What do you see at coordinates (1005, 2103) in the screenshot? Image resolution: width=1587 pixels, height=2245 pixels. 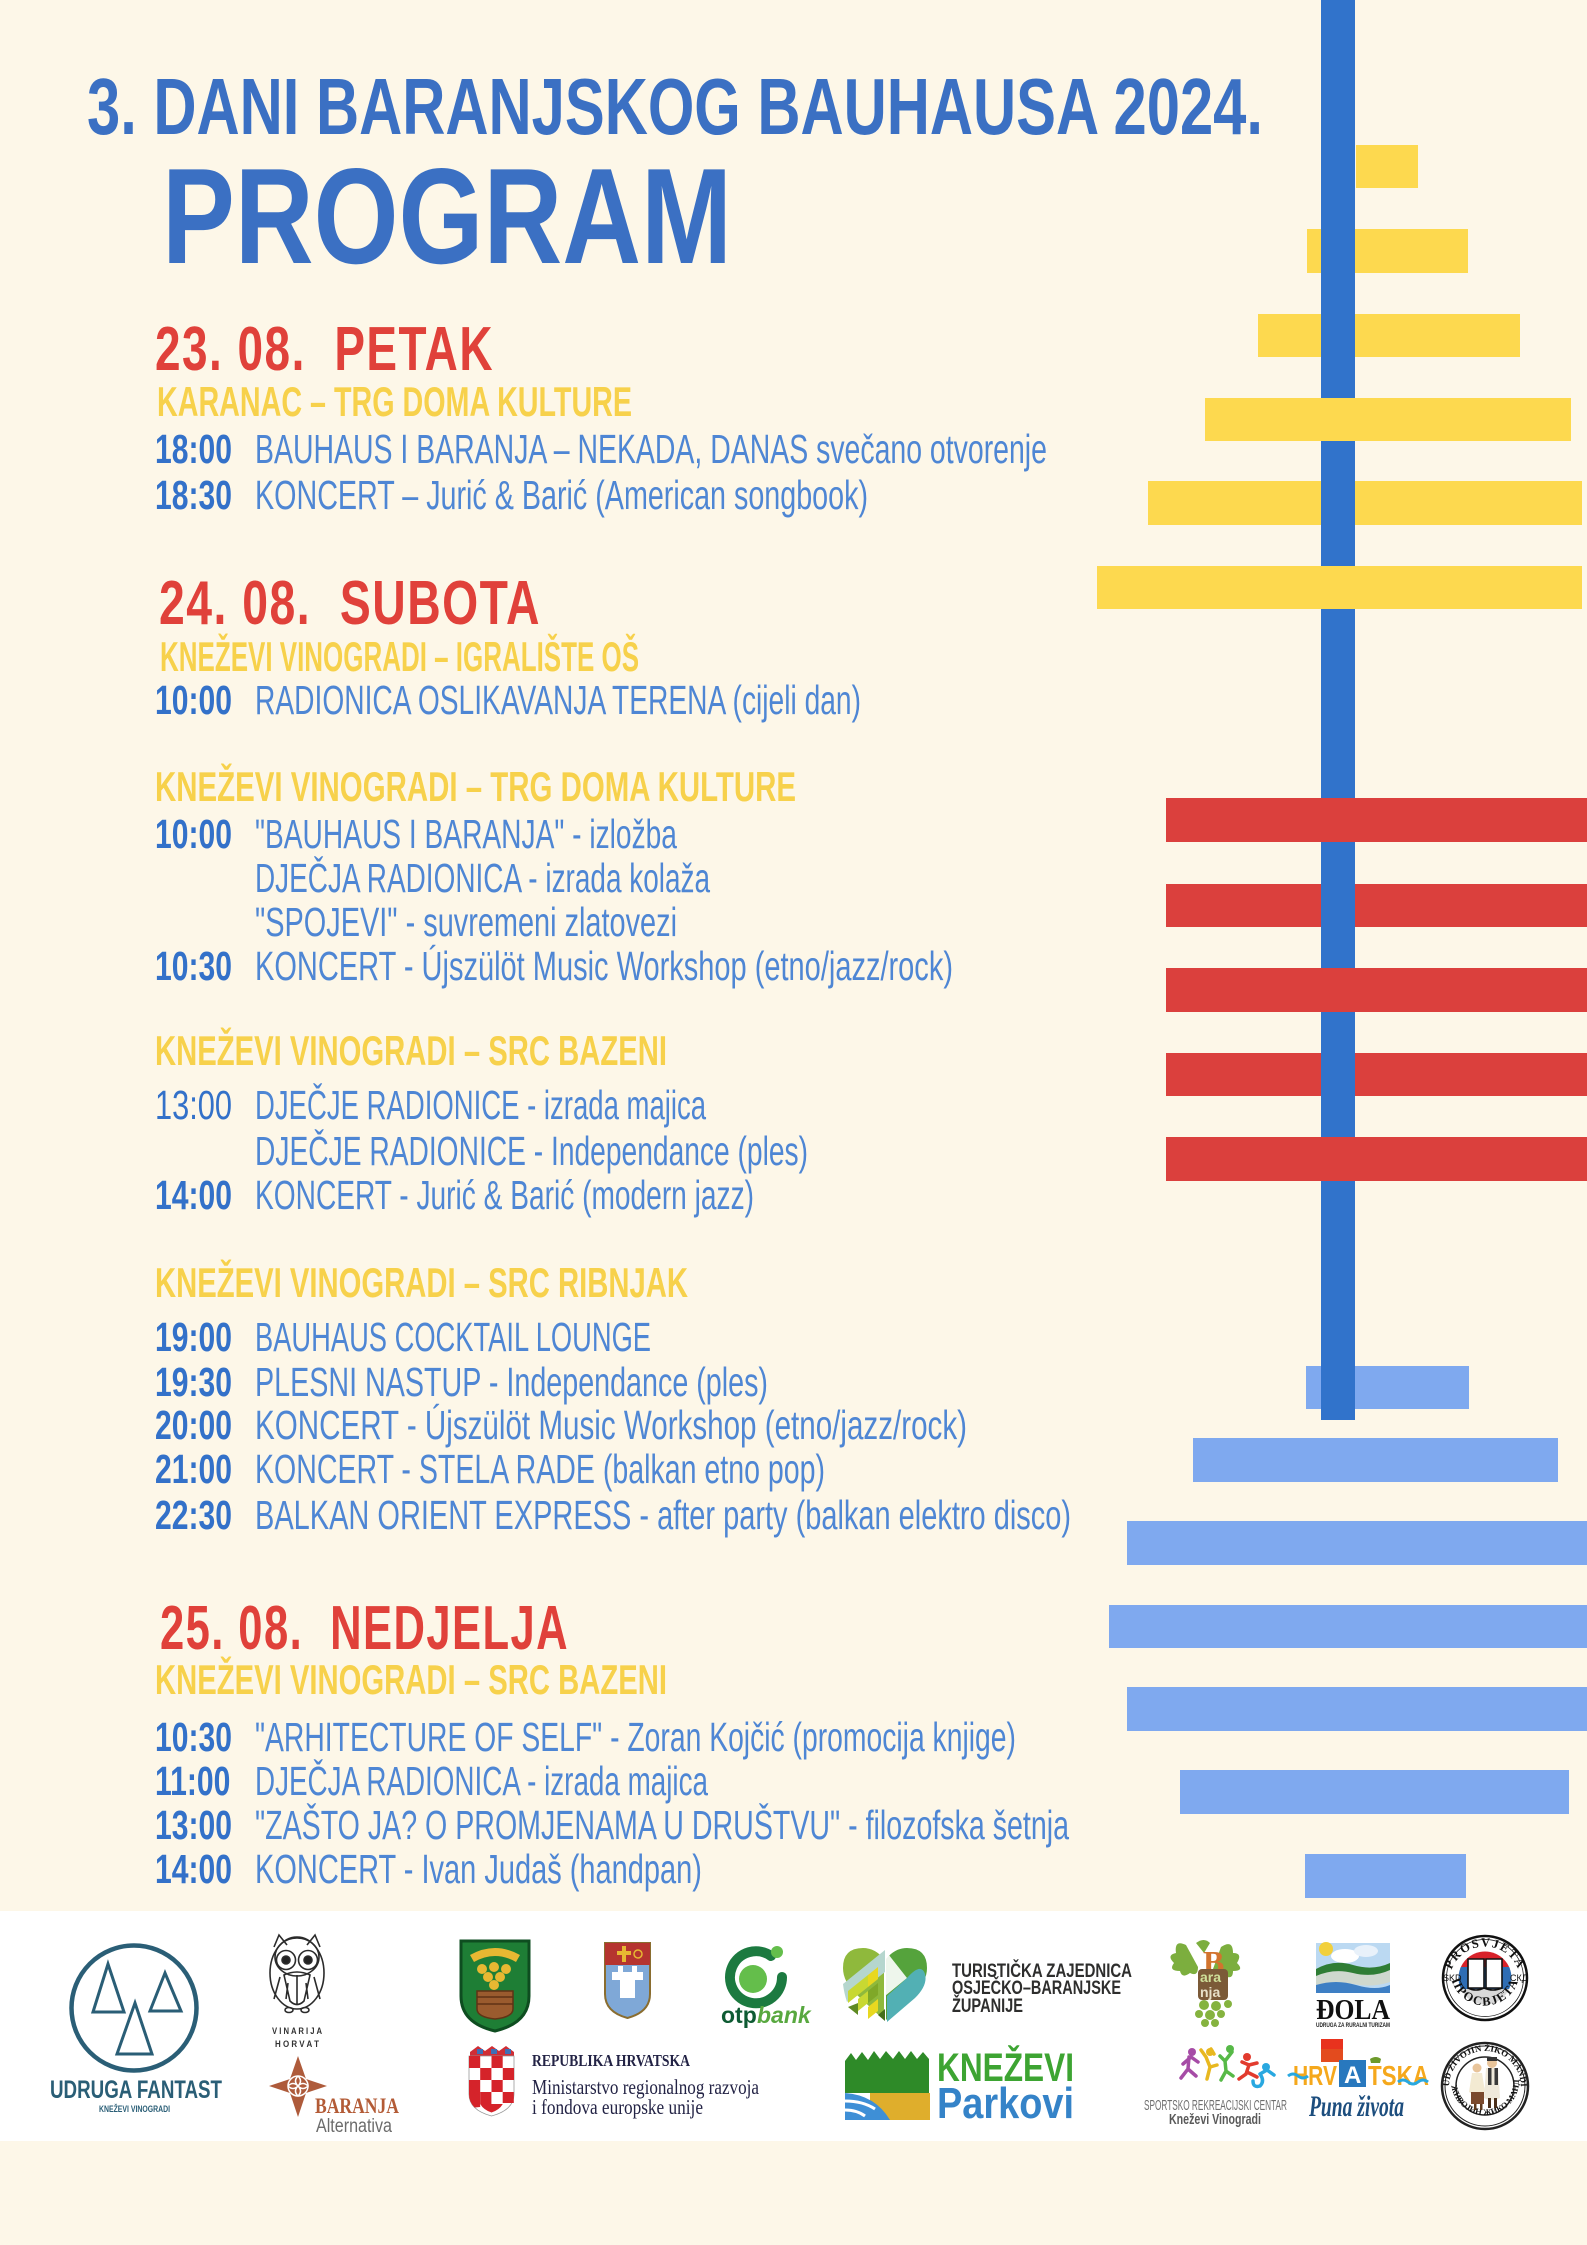 I see `svg-text: Parkovi` at bounding box center [1005, 2103].